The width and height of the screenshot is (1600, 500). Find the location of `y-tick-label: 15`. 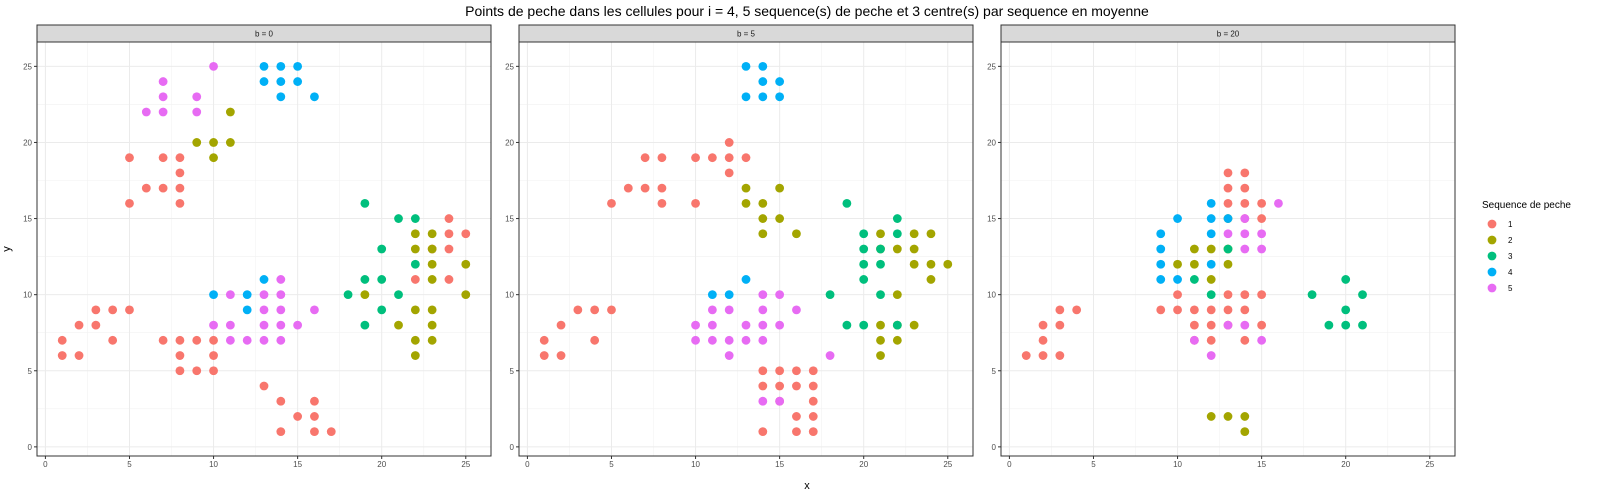

y-tick-label: 15 is located at coordinates (991, 219).